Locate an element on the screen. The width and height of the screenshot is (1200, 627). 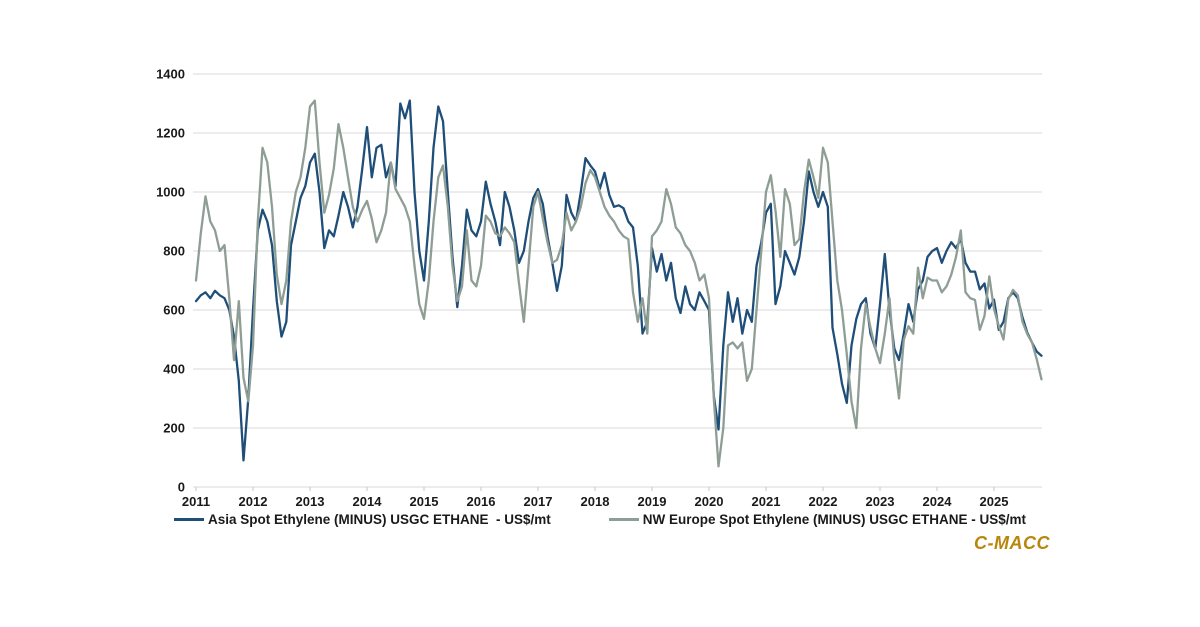
y-axis-label: 0 is located at coordinates (181, 487).